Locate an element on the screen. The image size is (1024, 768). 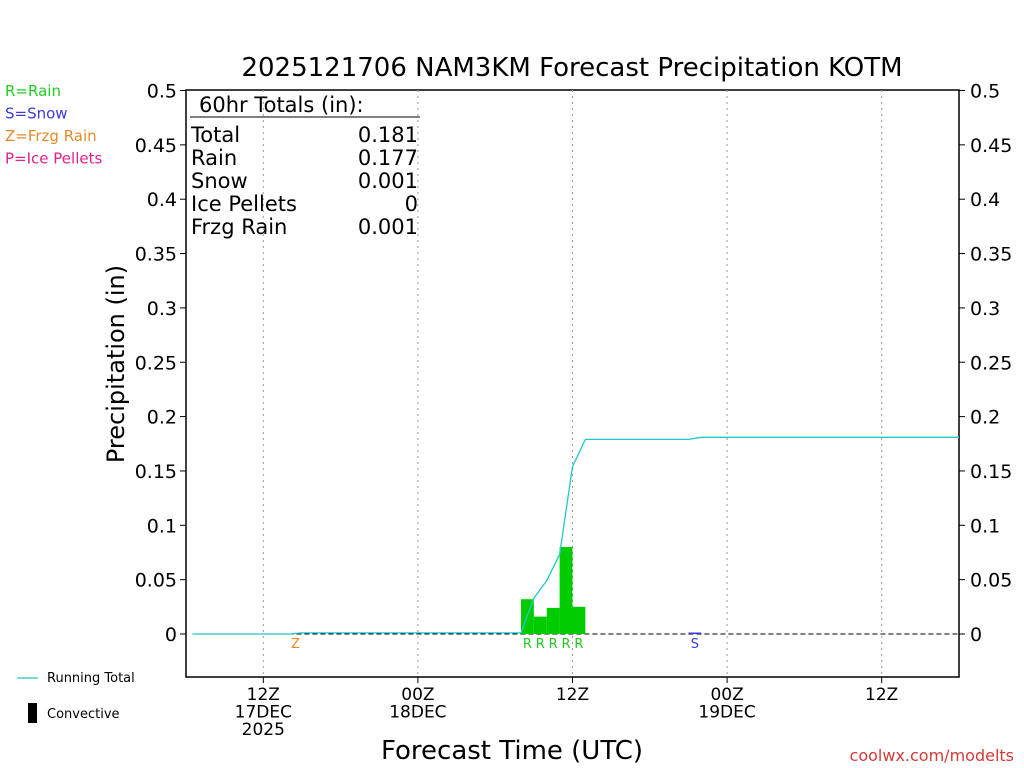
y-tick-label-left-5: 0.25 is located at coordinates (156, 363).